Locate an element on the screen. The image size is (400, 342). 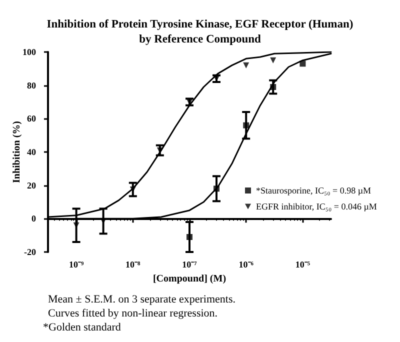
legend-label: *Staurosporine, IC₅₀ = 0.98 µM is located at coordinates (314, 191).